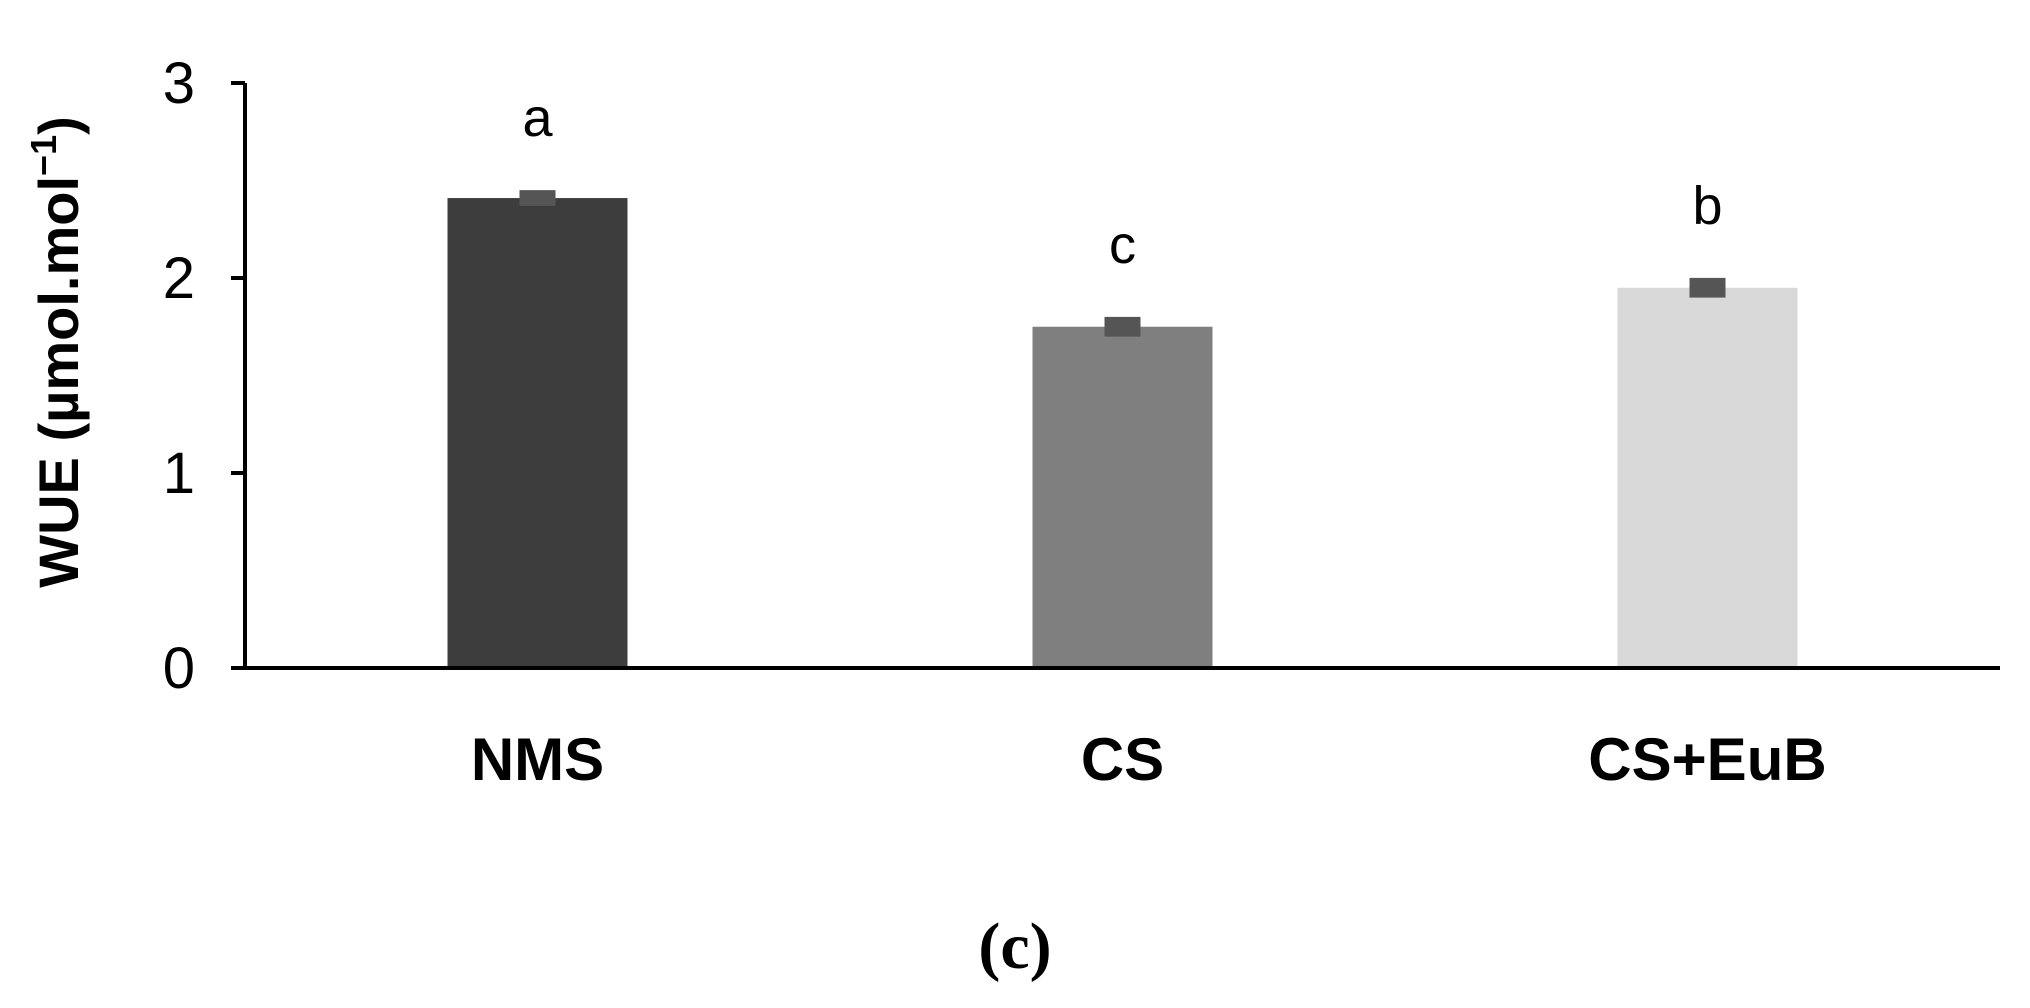  What do you see at coordinates (1122, 181) in the screenshot?
I see `significance-labels: a c b` at bounding box center [1122, 181].